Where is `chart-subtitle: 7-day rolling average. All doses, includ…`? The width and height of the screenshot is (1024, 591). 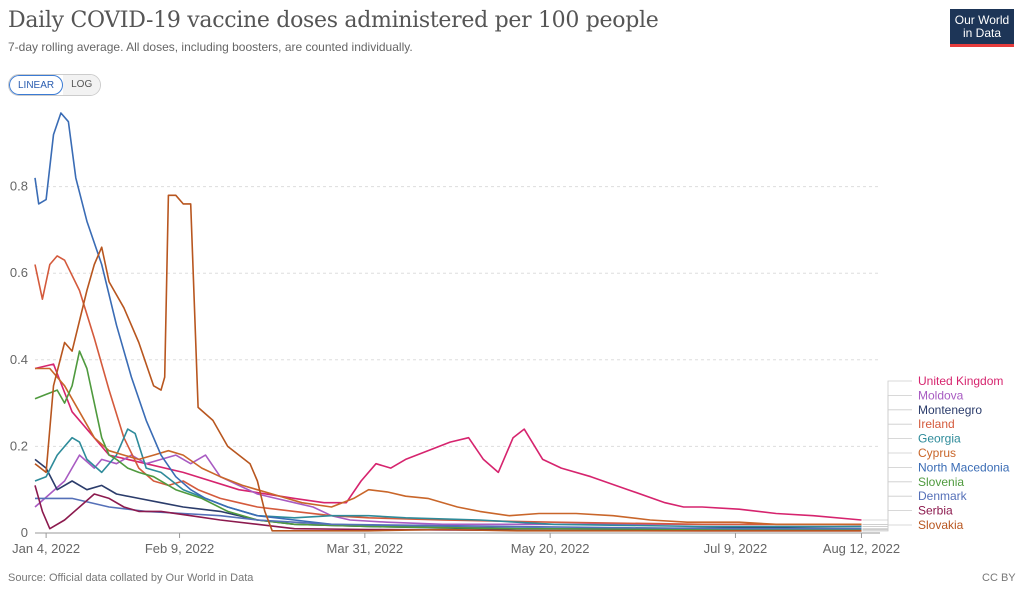
chart-subtitle: 7-day rolling average. All doses, includ… is located at coordinates (210, 47).